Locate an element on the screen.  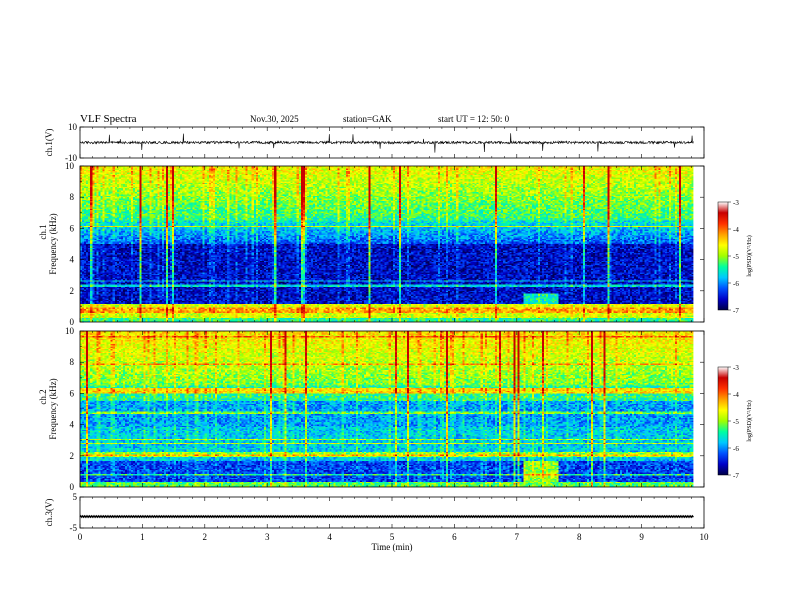
x-axis-tick-label: 5 is located at coordinates (392, 537).